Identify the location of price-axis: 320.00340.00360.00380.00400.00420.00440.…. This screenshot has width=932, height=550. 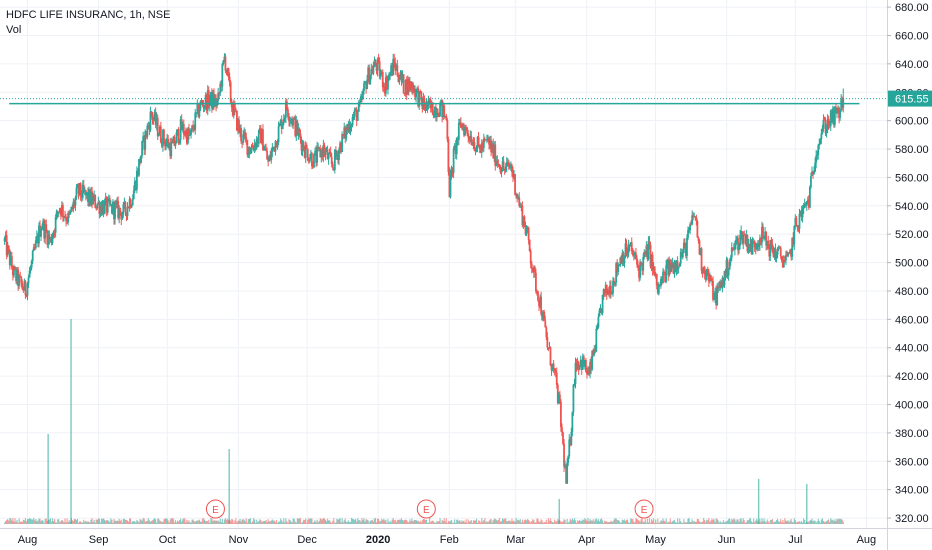
(908, 263).